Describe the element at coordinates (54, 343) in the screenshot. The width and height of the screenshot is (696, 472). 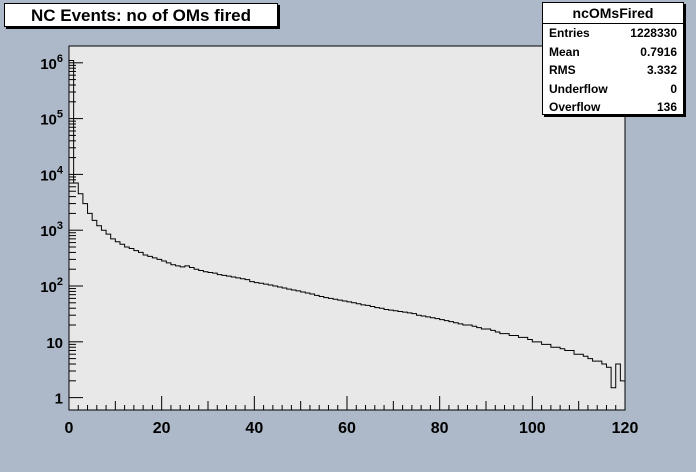
I see `y-tick-label: 10` at that location.